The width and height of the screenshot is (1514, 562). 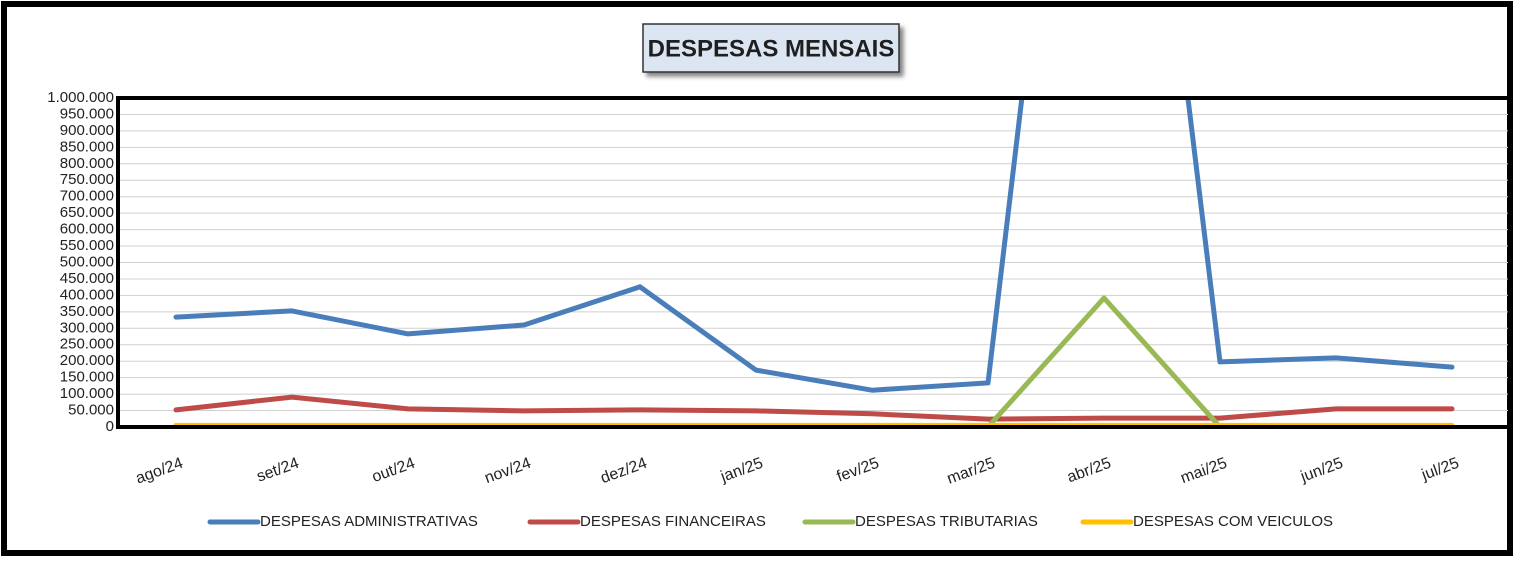 I want to click on title-box, so click(x=771, y=48).